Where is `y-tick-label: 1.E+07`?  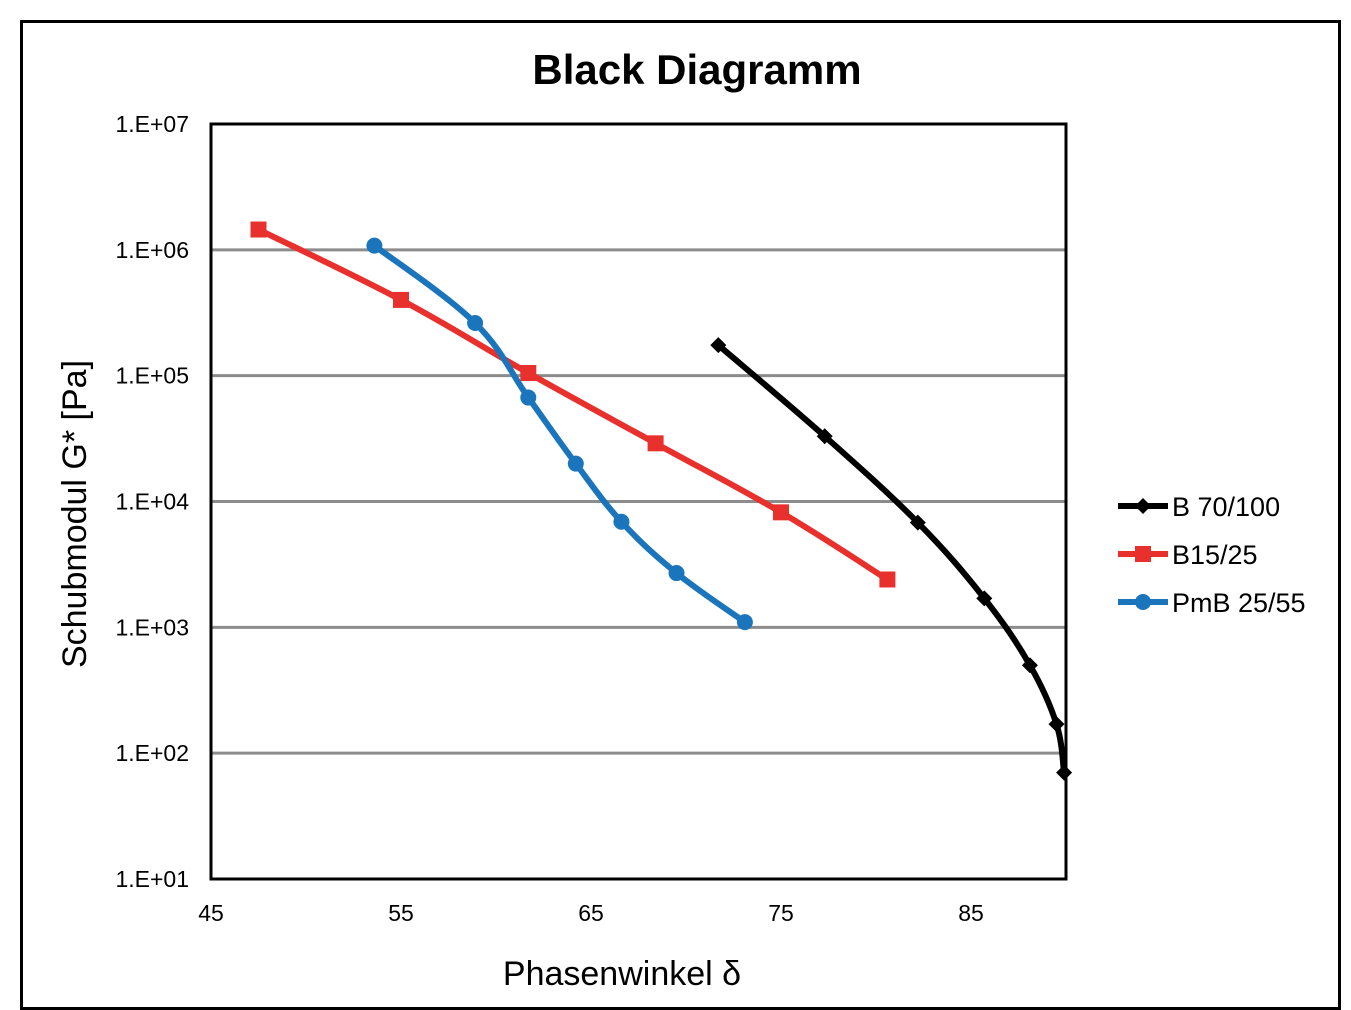 y-tick-label: 1.E+07 is located at coordinates (152, 124).